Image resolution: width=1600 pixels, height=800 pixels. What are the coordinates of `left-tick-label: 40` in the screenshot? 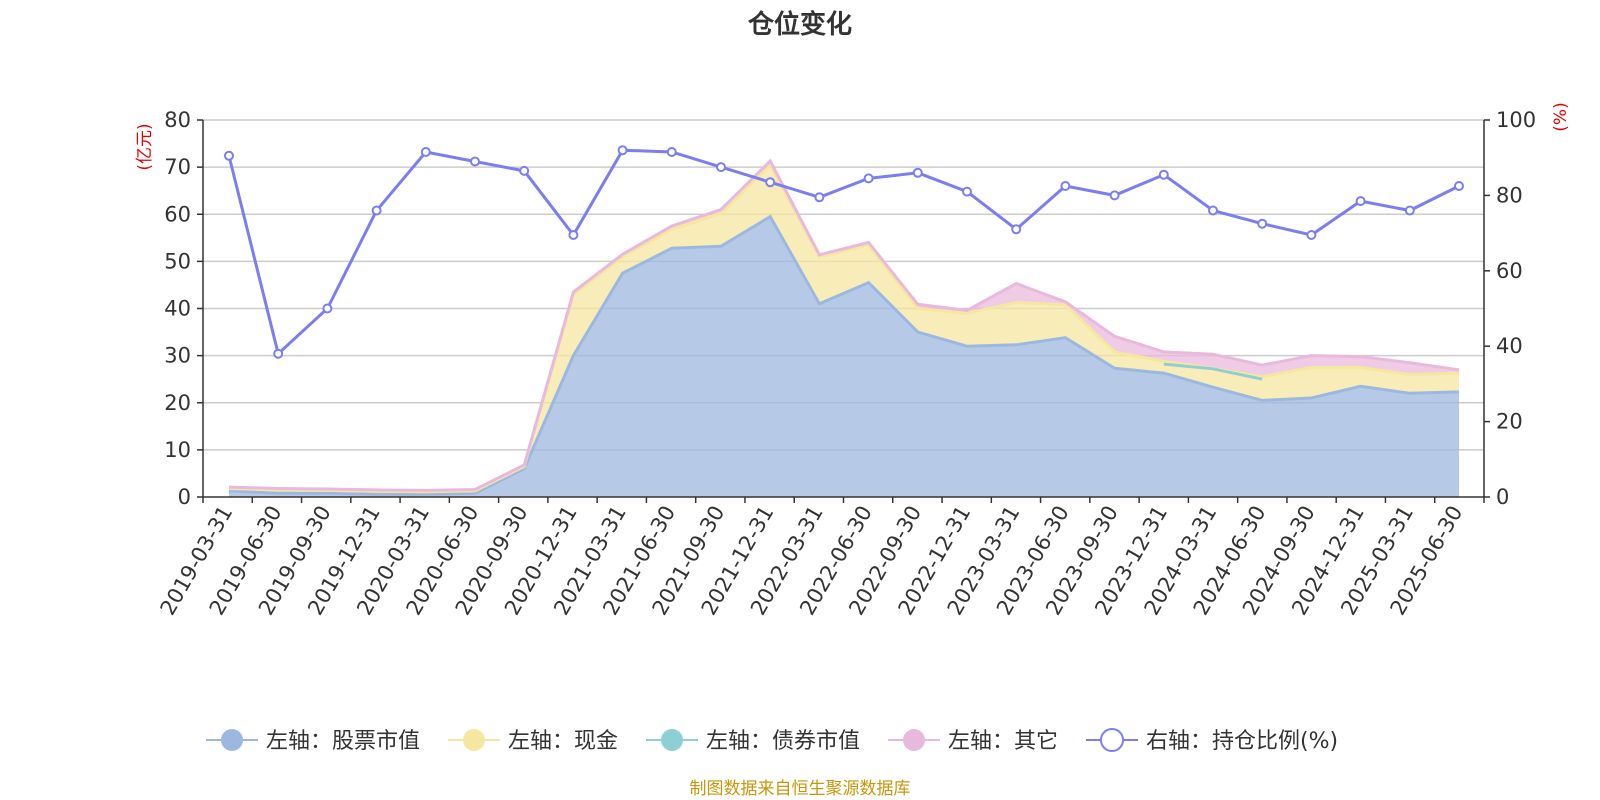 It's located at (177, 309).